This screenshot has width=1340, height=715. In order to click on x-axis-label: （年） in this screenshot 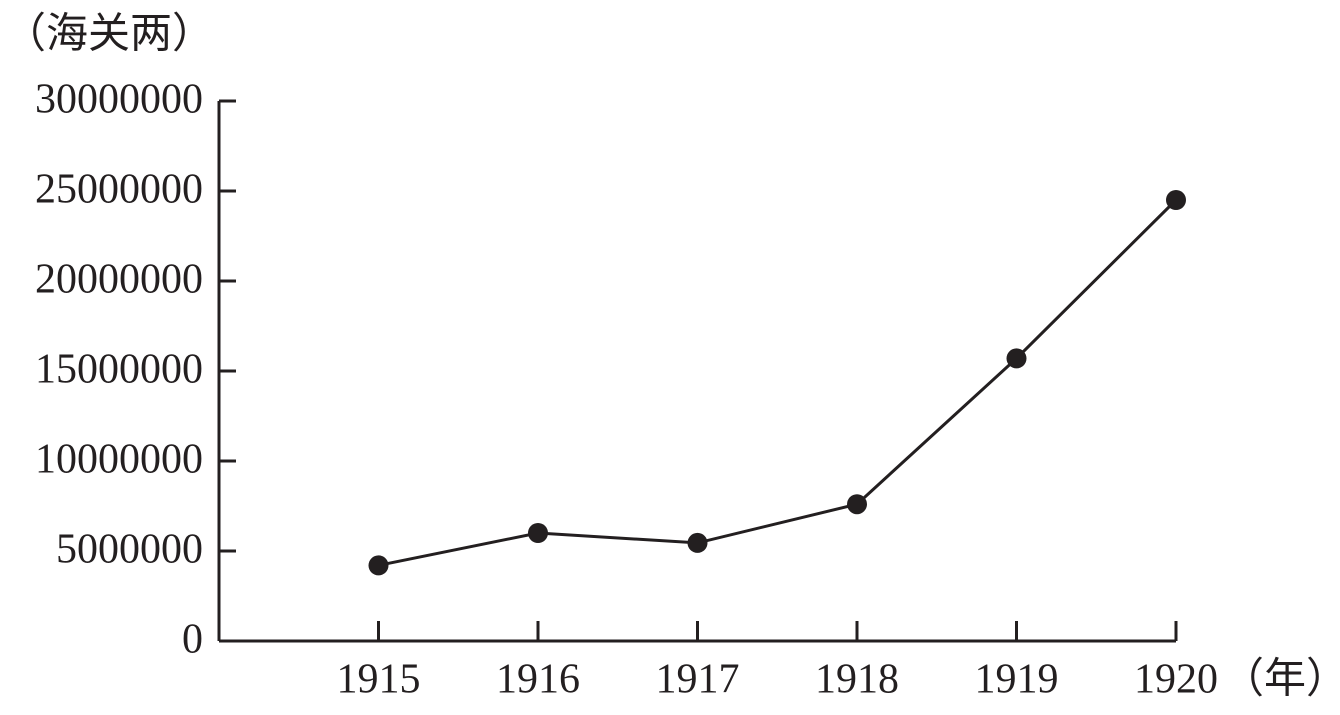, I will do `click(1281, 679)`.